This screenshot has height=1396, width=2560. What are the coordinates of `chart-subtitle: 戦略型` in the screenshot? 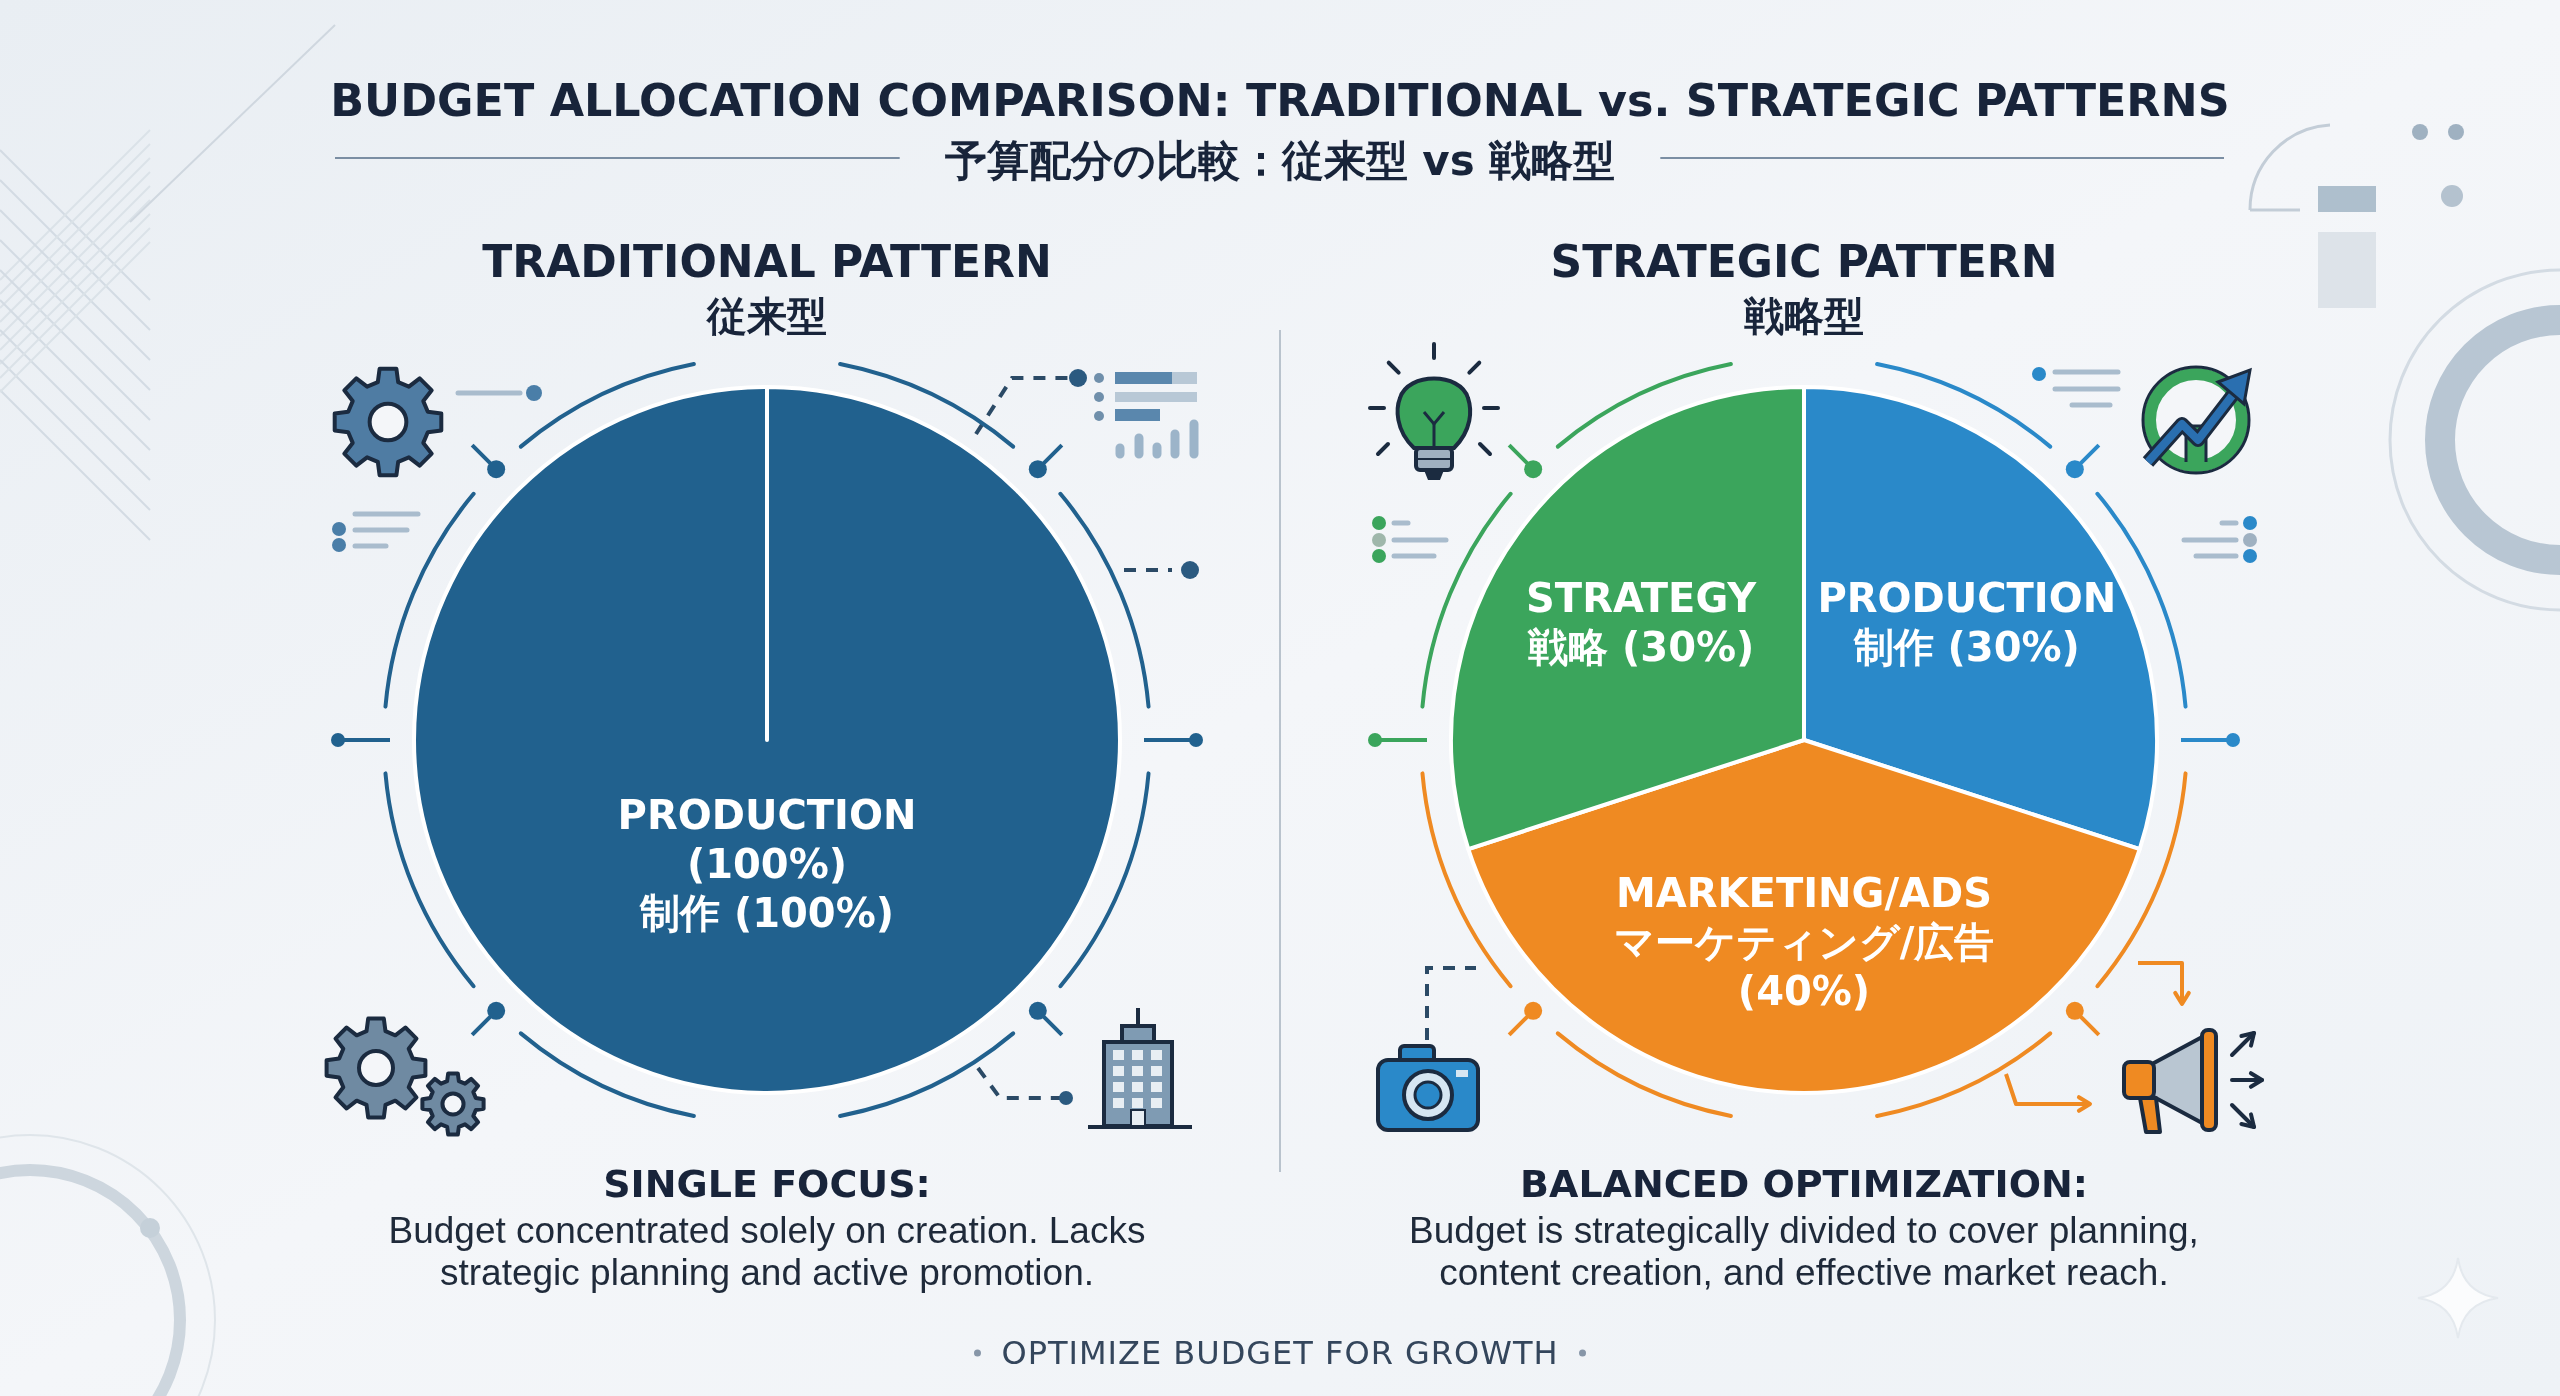 It's located at (1803, 316).